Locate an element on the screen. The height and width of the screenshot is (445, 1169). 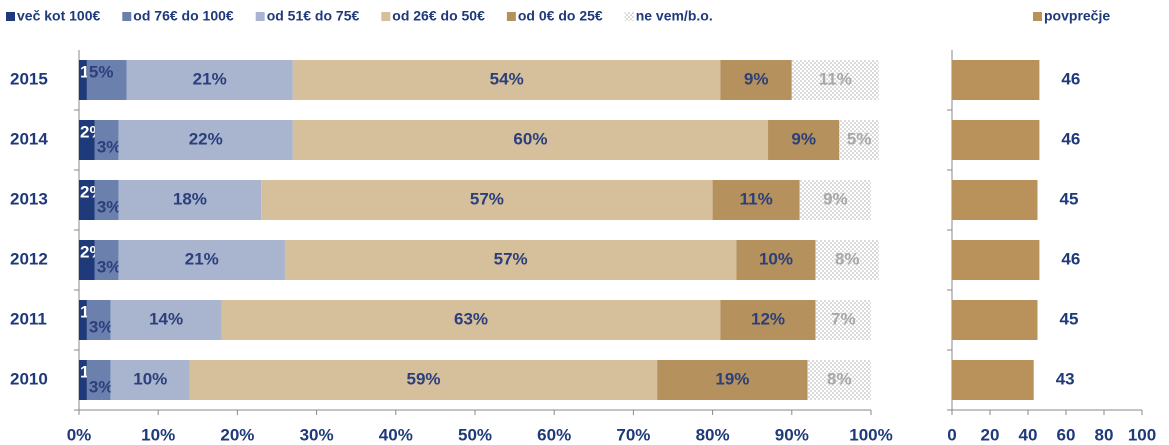
x-tick-label: 20 is located at coordinates (990, 434).